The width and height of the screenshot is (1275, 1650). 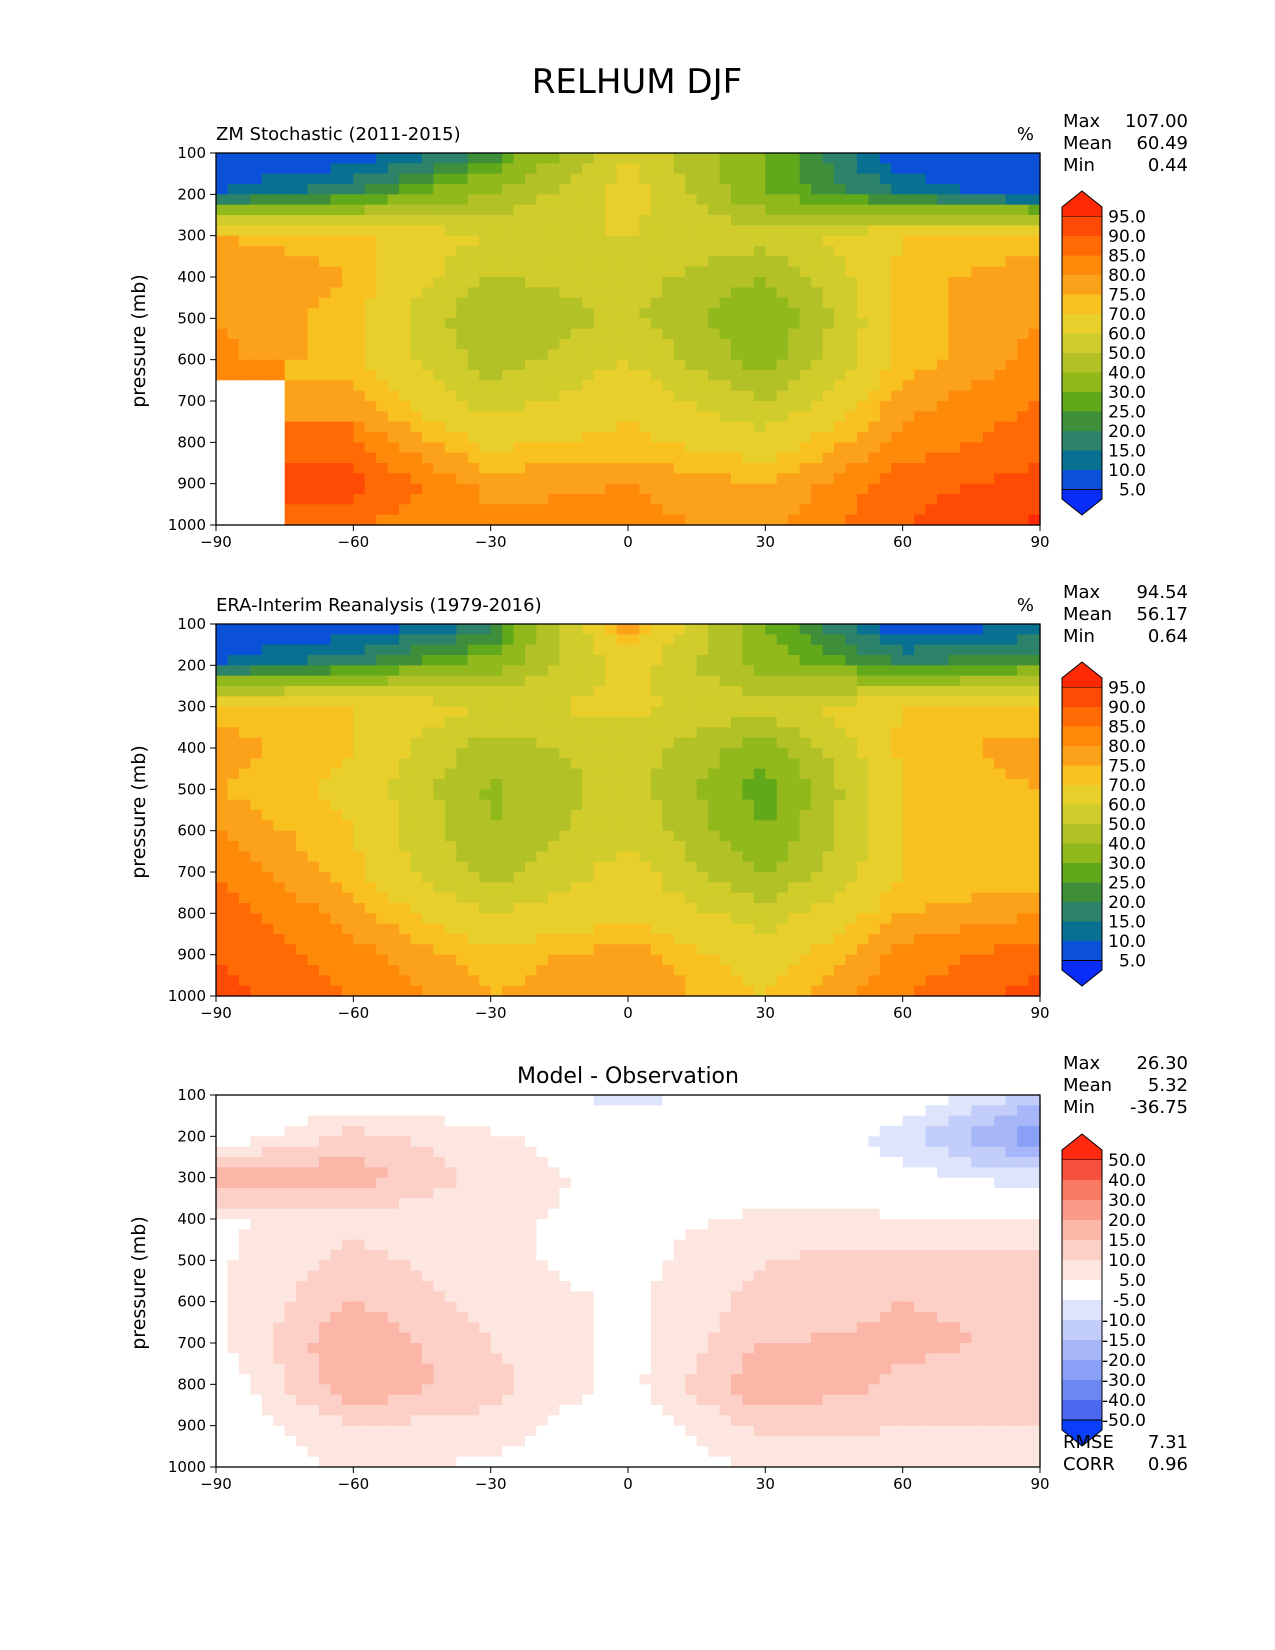 What do you see at coordinates (1127, 354) in the screenshot?
I see `colorbar-label: 50.0` at bounding box center [1127, 354].